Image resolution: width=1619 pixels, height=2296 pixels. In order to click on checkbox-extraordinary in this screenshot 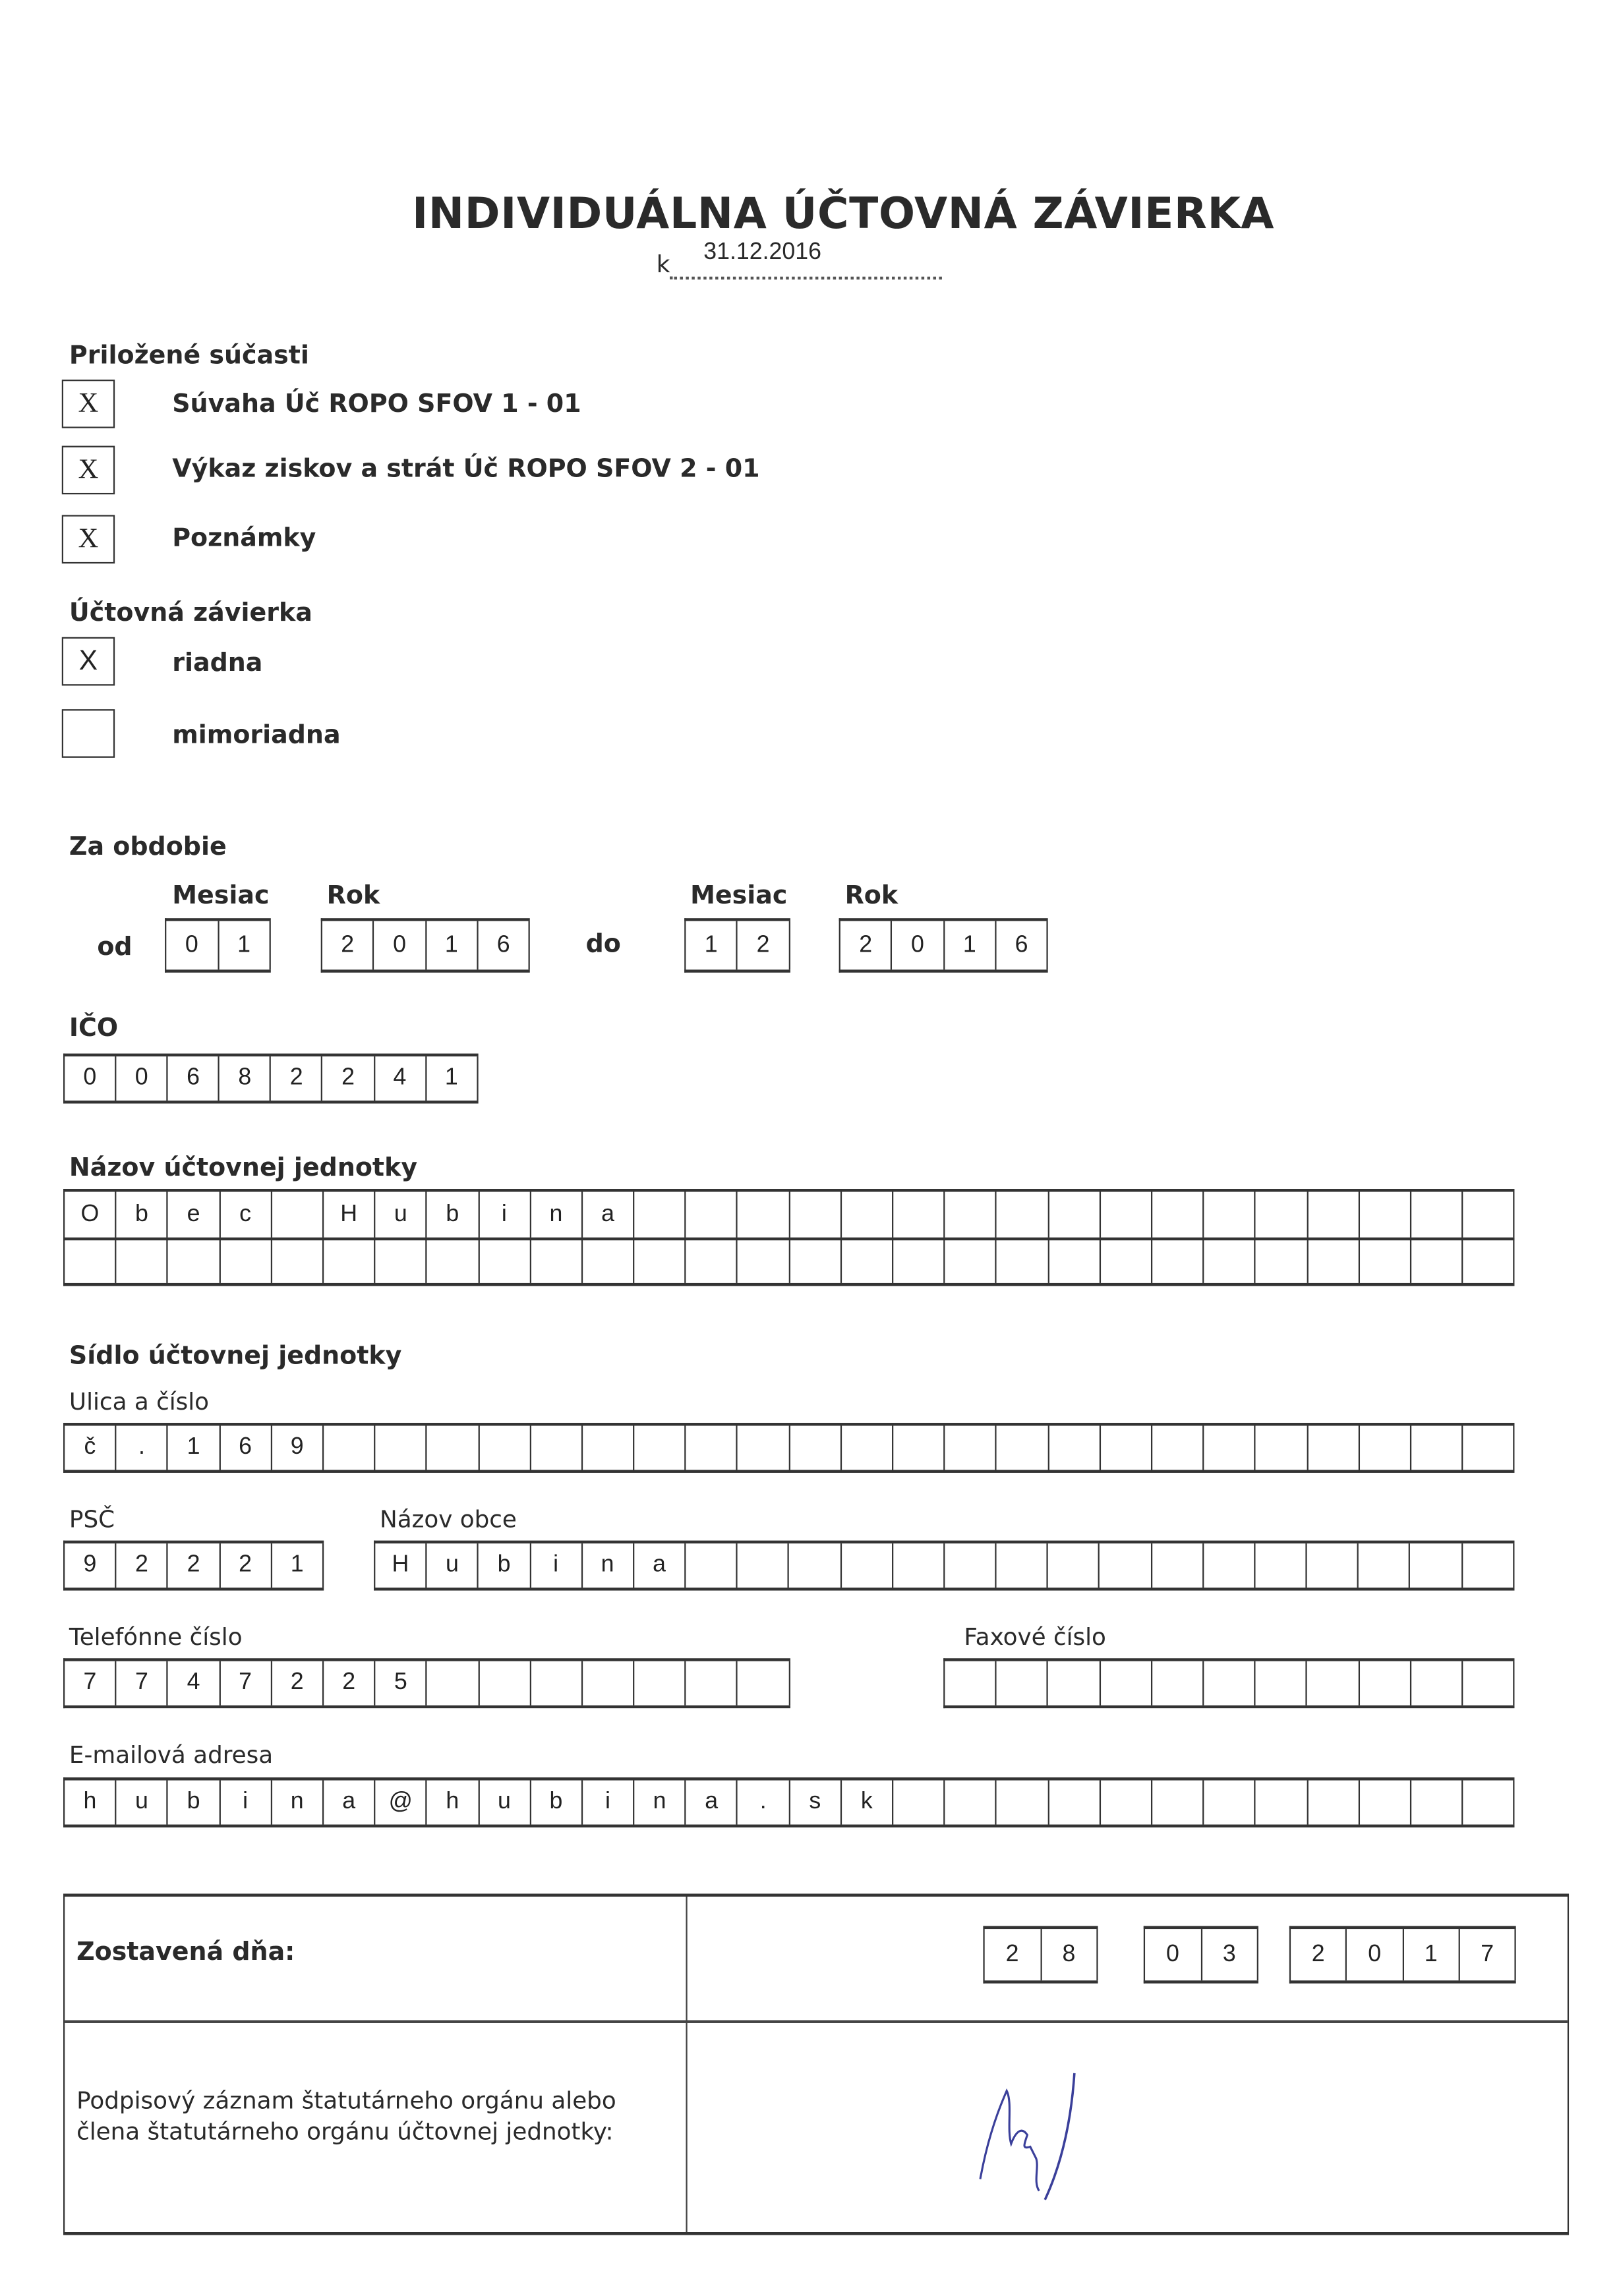, I will do `click(88, 733)`.